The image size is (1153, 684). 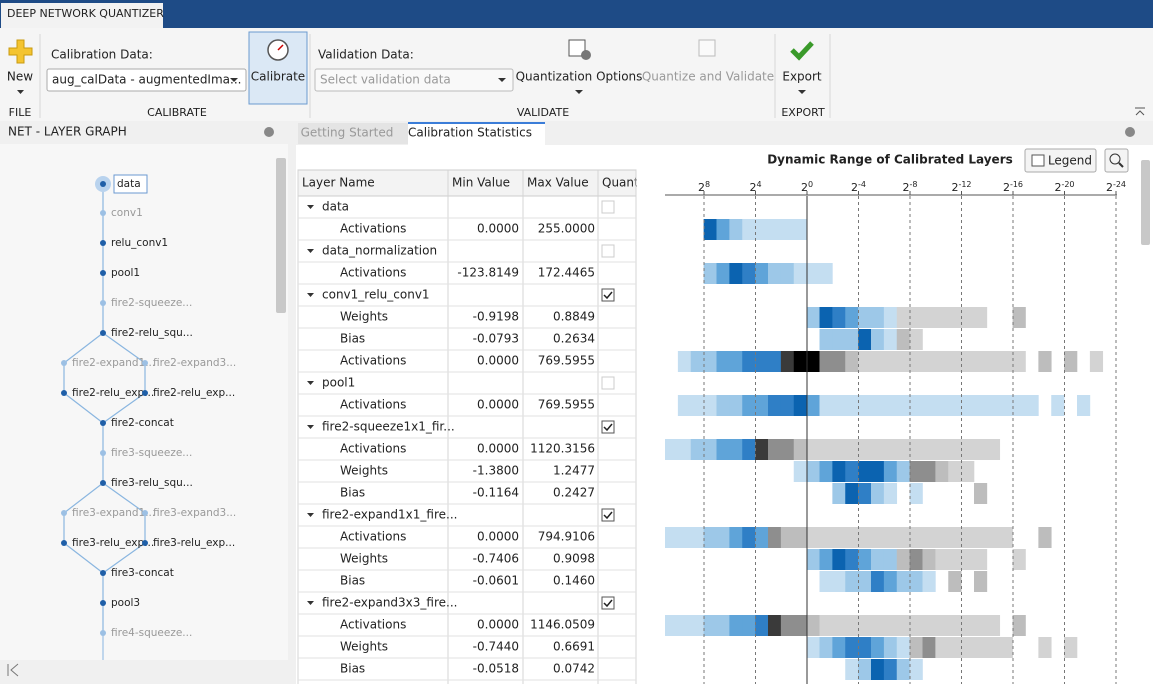 I want to click on graph-edge, so click(x=124, y=408).